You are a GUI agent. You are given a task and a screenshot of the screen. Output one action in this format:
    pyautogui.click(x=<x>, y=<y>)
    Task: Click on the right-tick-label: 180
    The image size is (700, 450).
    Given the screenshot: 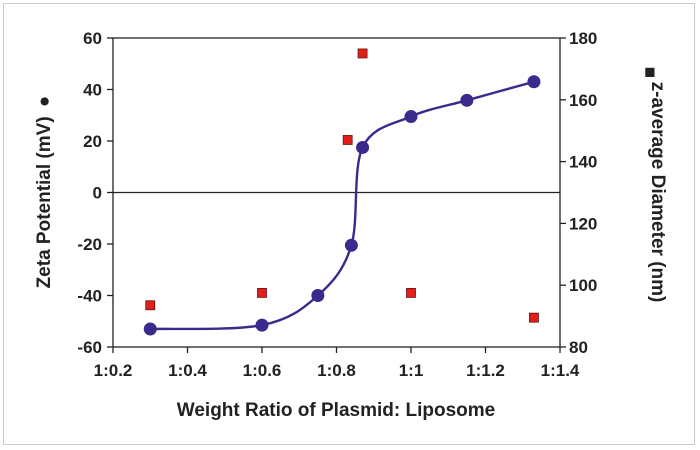 What is the action you would take?
    pyautogui.click(x=583, y=38)
    